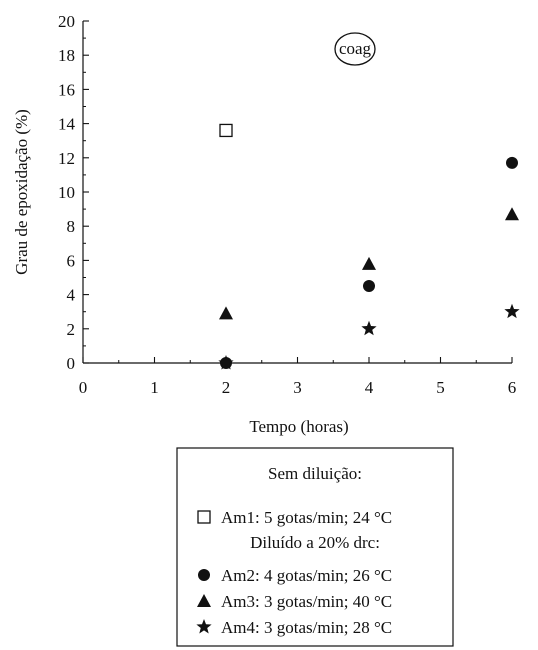  Describe the element at coordinates (315, 473) in the screenshot. I see `legend-header-undiluted: Sem diluição:` at that location.